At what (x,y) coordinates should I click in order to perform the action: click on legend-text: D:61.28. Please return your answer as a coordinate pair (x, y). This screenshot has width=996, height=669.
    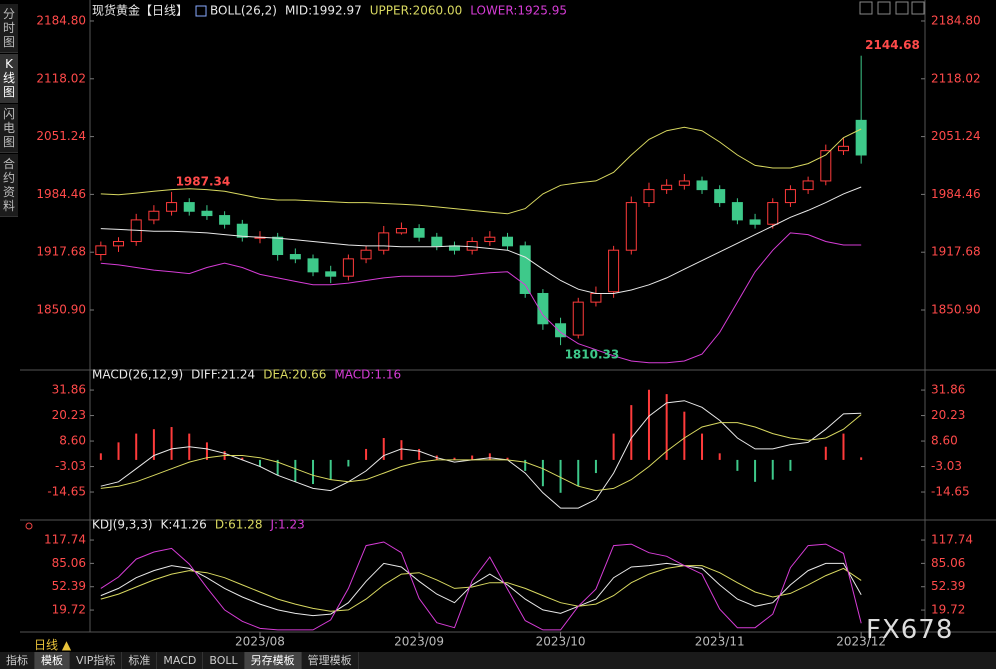
    Looking at the image, I should click on (239, 525).